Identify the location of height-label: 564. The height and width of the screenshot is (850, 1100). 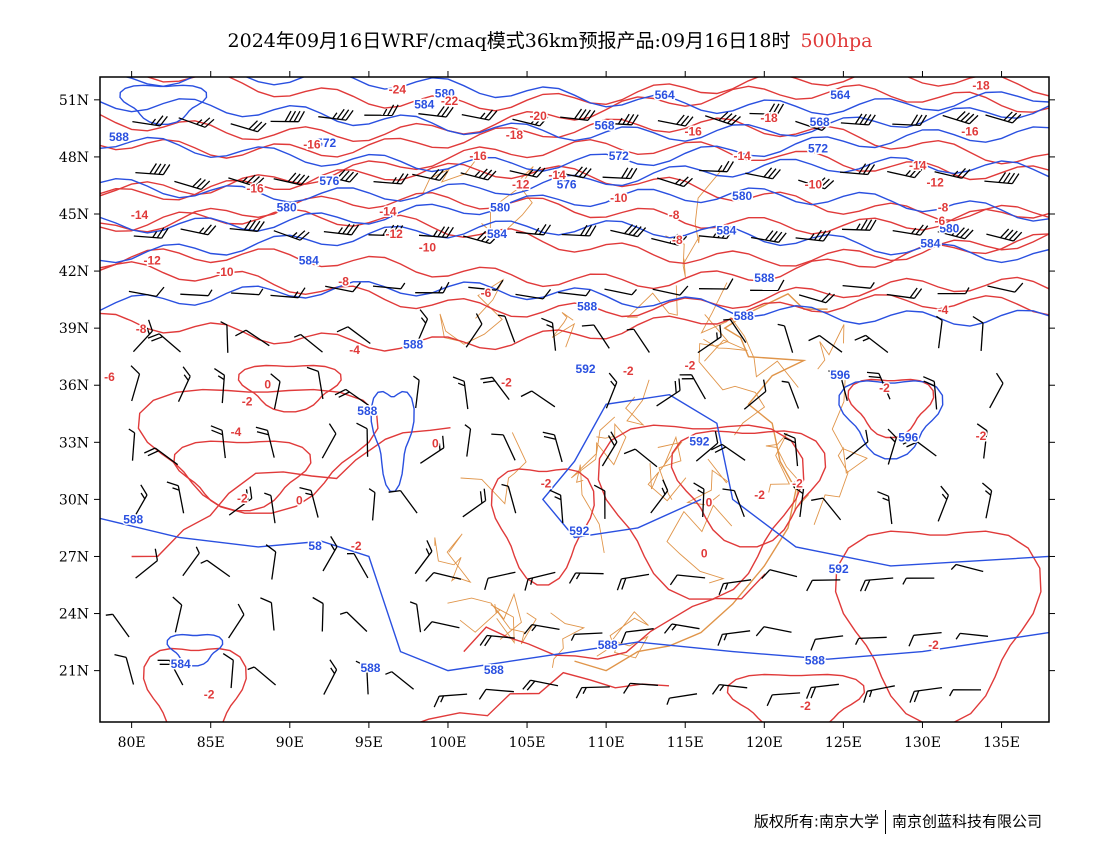
(665, 95).